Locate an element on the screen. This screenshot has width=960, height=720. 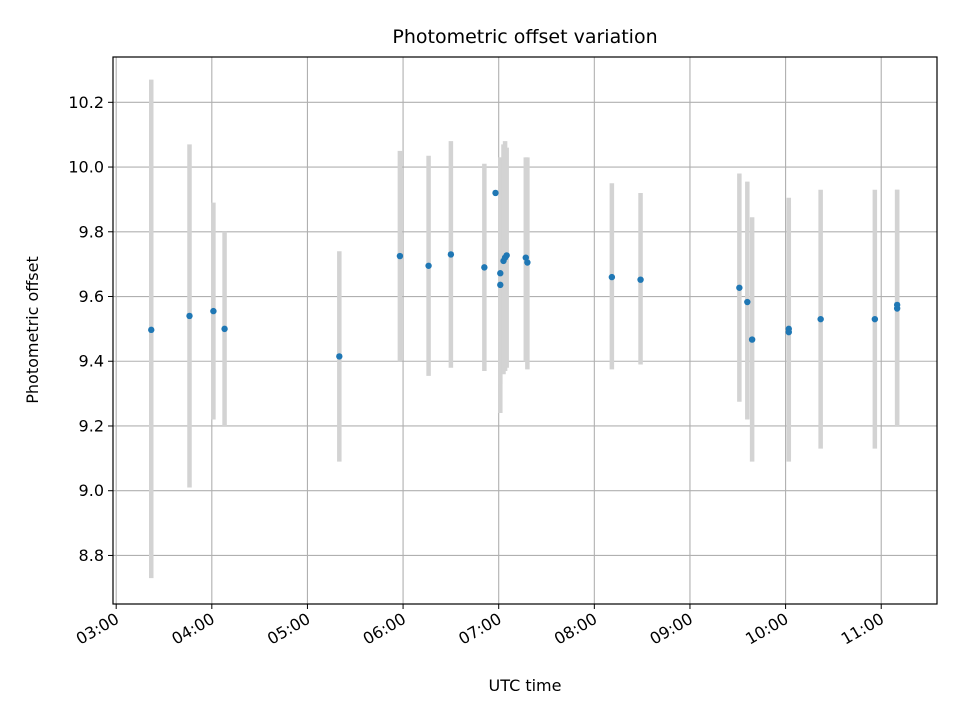
x-axis-label: UTC time is located at coordinates (525, 685).